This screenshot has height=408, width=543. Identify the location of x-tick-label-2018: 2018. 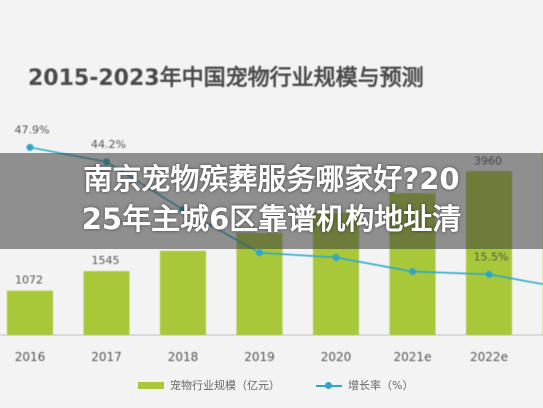
(183, 357).